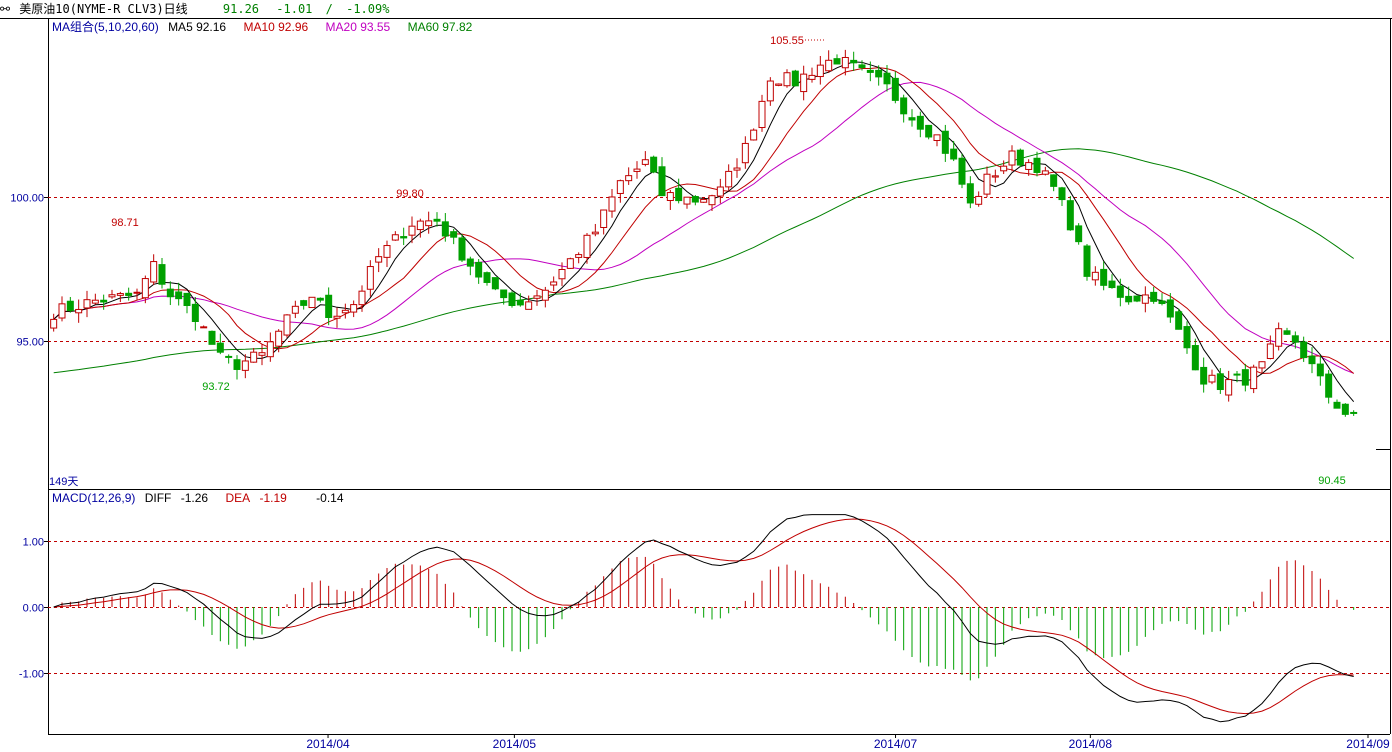 The image size is (1392, 752). I want to click on macd-axis-label: -1.00, so click(31, 675).